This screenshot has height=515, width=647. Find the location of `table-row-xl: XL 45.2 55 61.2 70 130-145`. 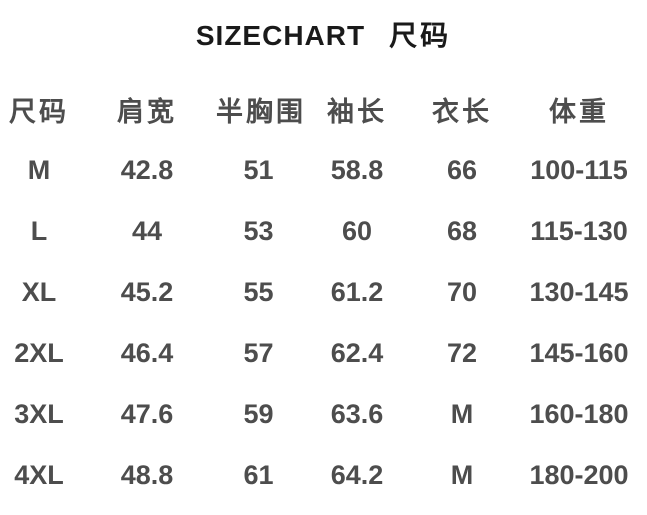

table-row-xl: XL 45.2 55 61.2 70 130-145 is located at coordinates (323, 292).